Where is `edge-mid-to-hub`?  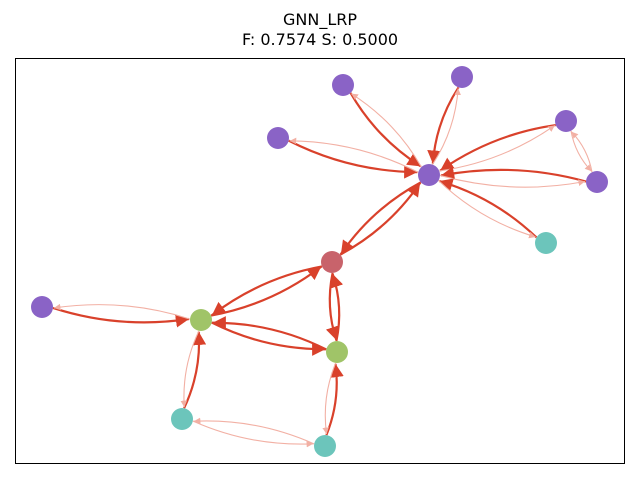
edge-mid-to-hub is located at coordinates (380, 219).